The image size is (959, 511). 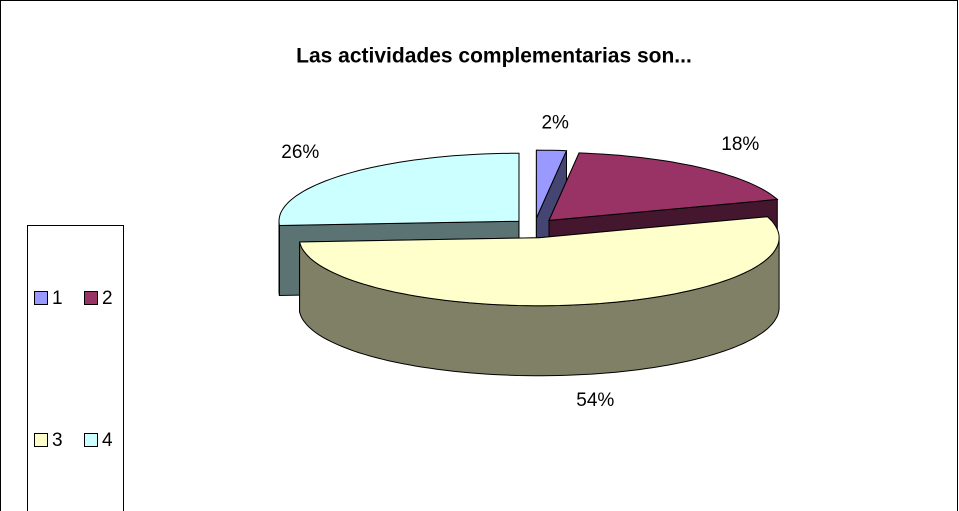 What do you see at coordinates (595, 400) in the screenshot?
I see `data-label: 54%` at bounding box center [595, 400].